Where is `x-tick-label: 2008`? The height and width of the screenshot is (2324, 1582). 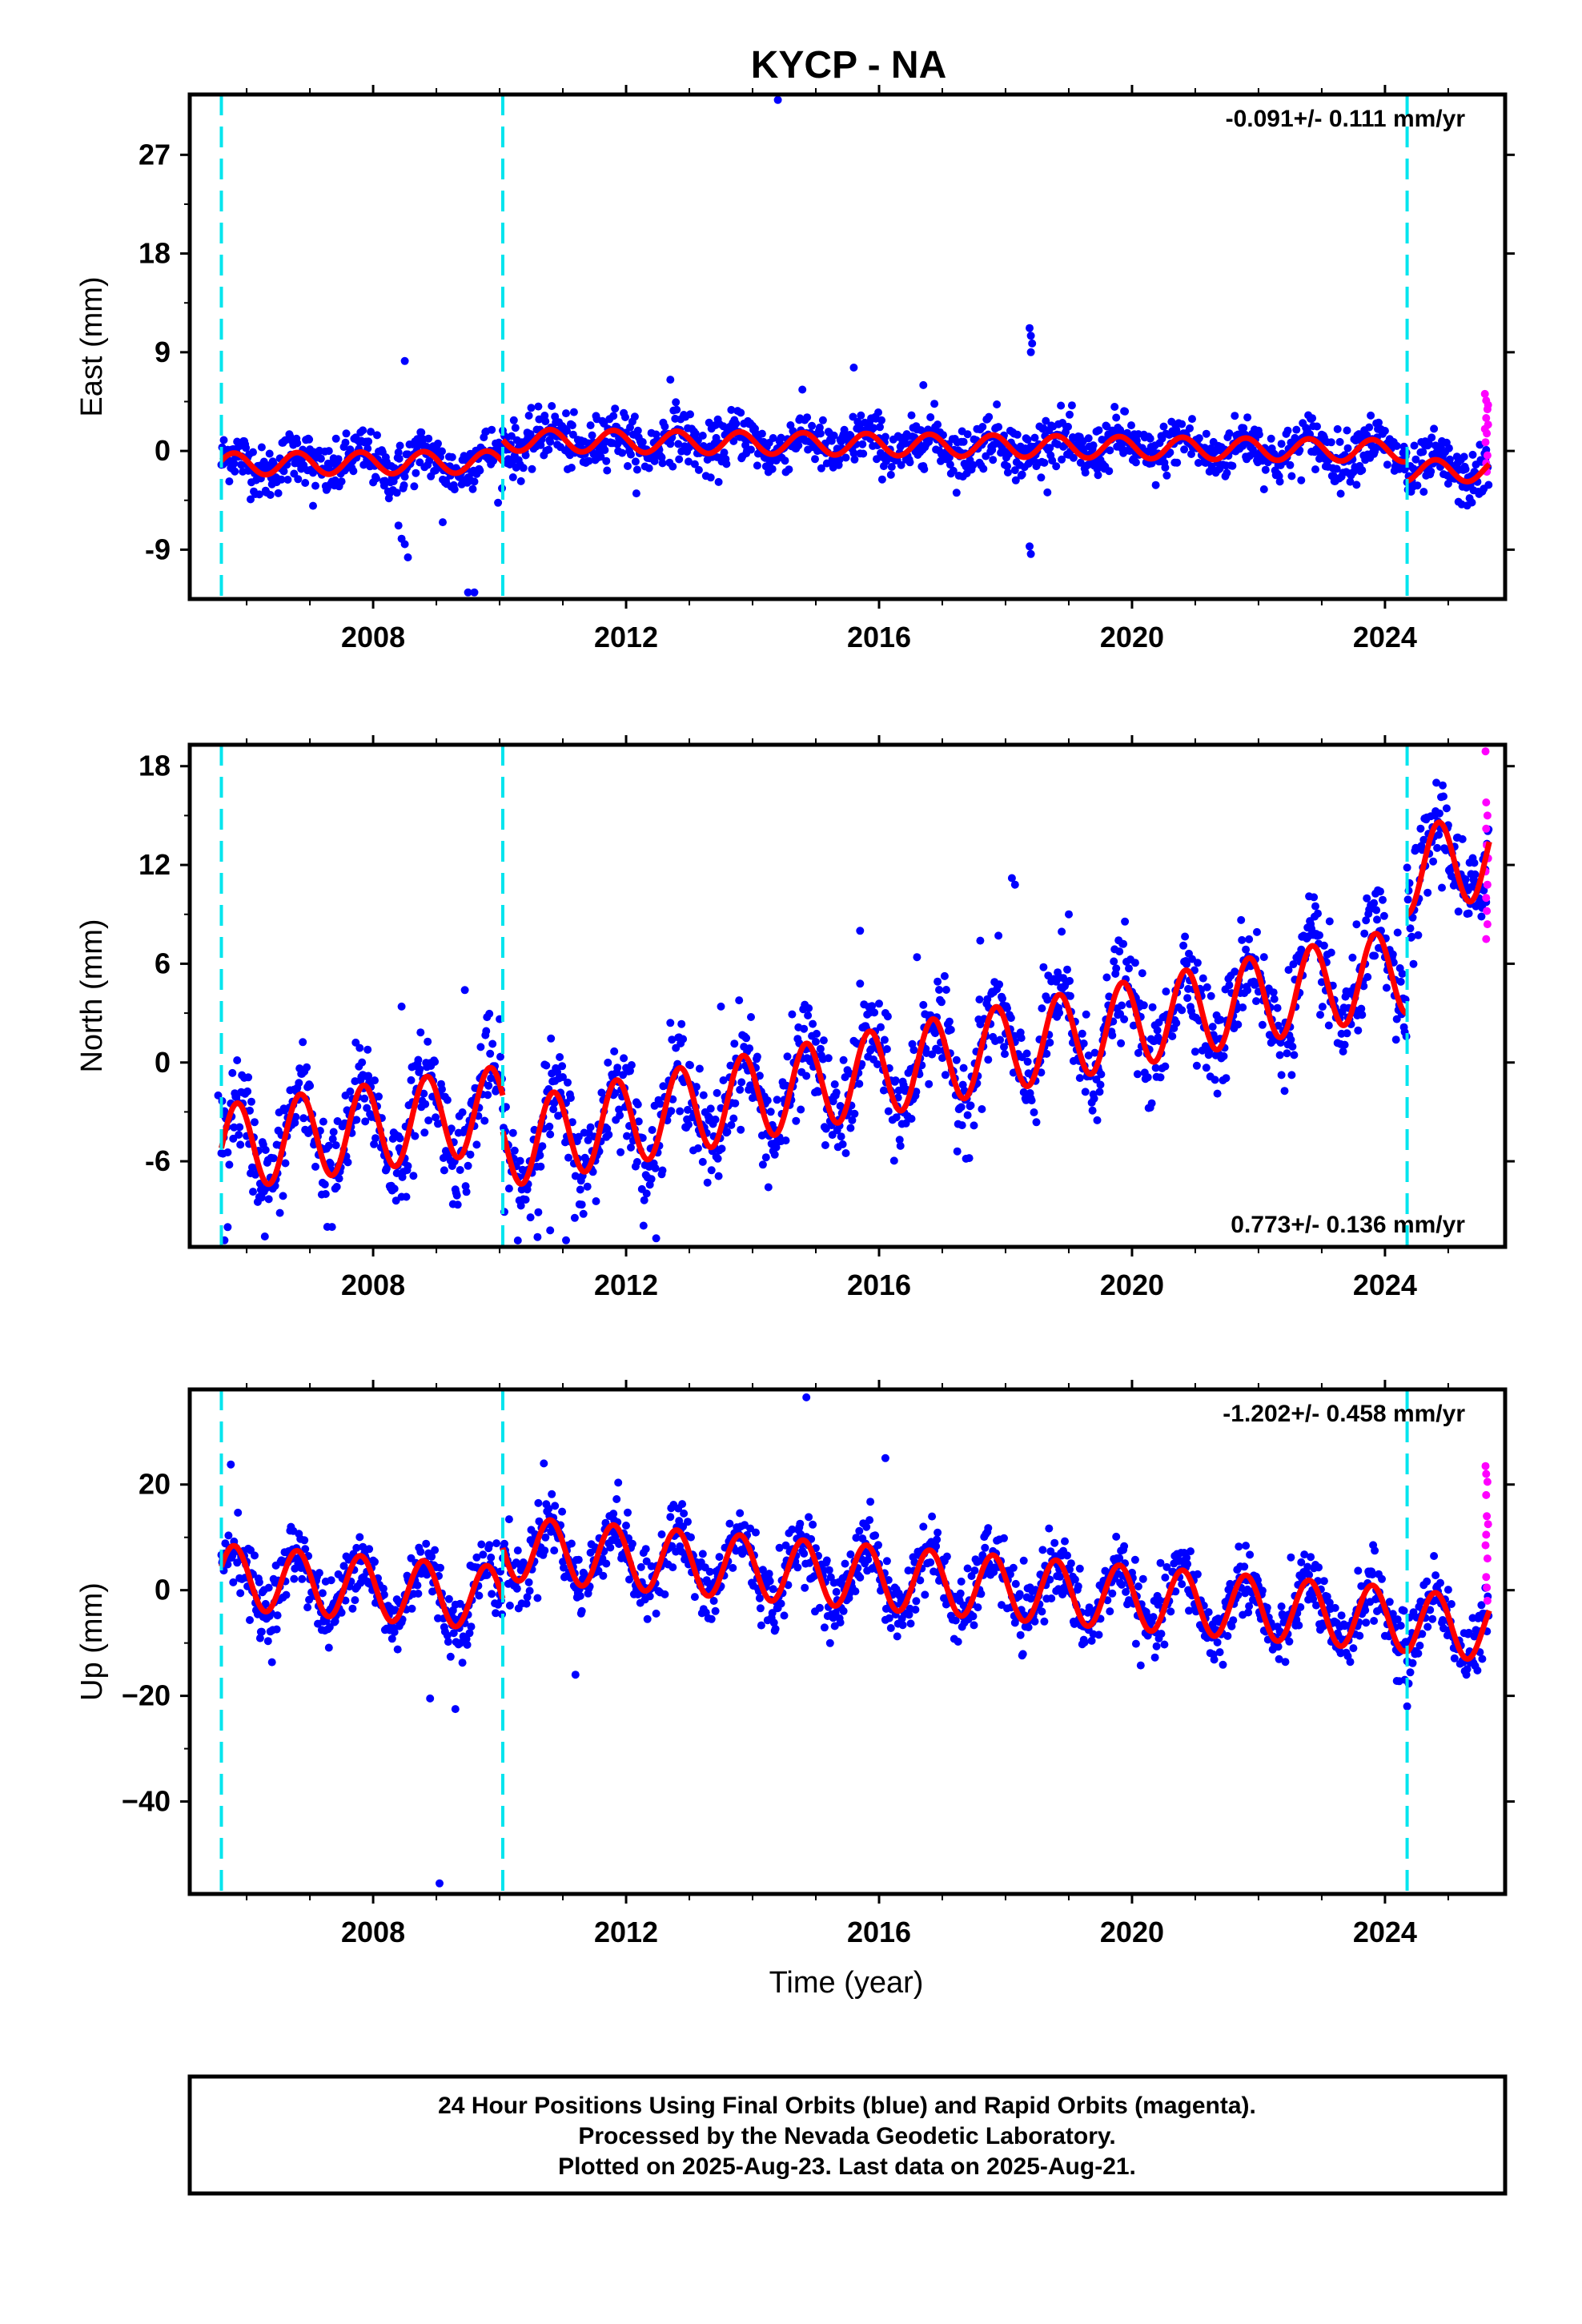
x-tick-label: 2008 is located at coordinates (373, 637).